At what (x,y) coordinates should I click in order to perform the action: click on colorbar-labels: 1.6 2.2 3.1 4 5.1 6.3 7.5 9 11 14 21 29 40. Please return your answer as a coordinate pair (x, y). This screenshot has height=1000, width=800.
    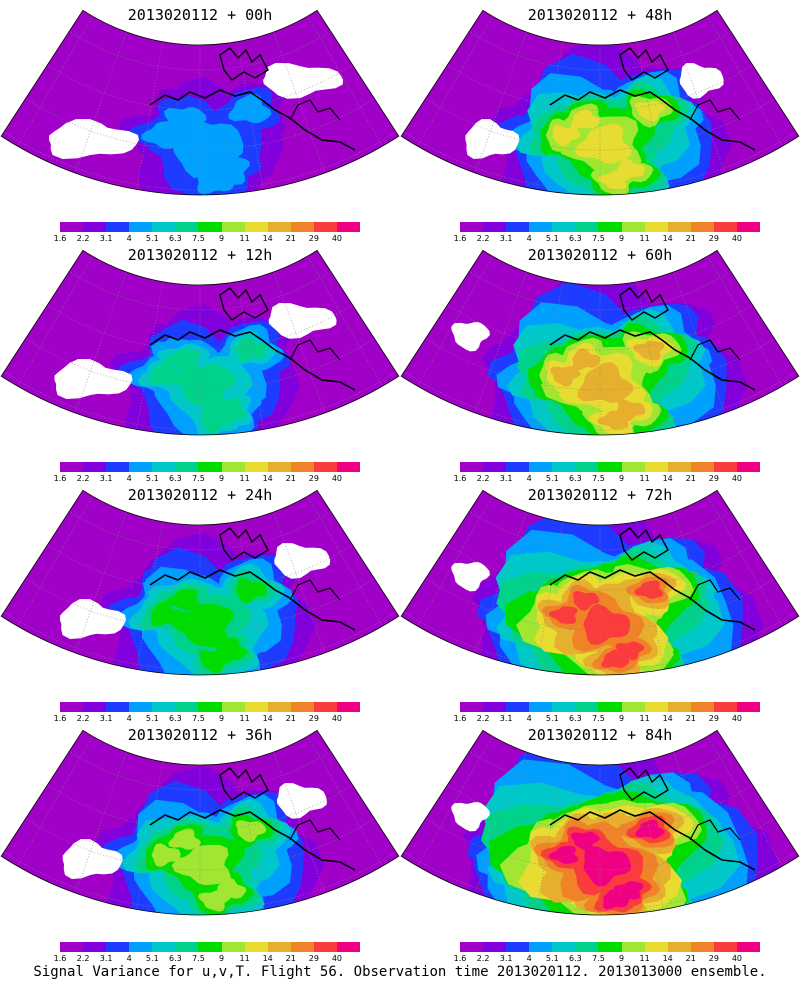
    Looking at the image, I should click on (610, 719).